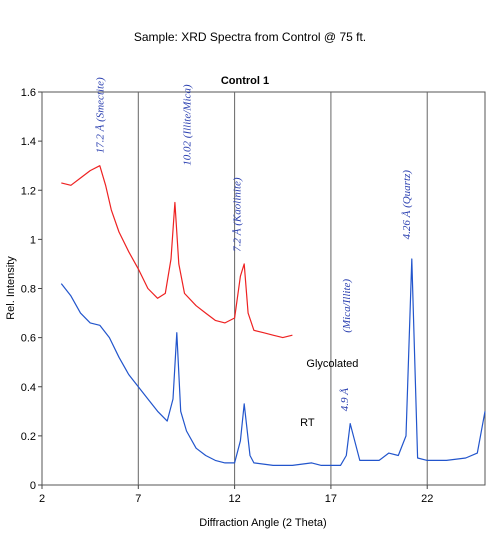 The image size is (500, 535). Describe the element at coordinates (345, 400) in the screenshot. I see `peak-annotation: 4.9 Å` at that location.